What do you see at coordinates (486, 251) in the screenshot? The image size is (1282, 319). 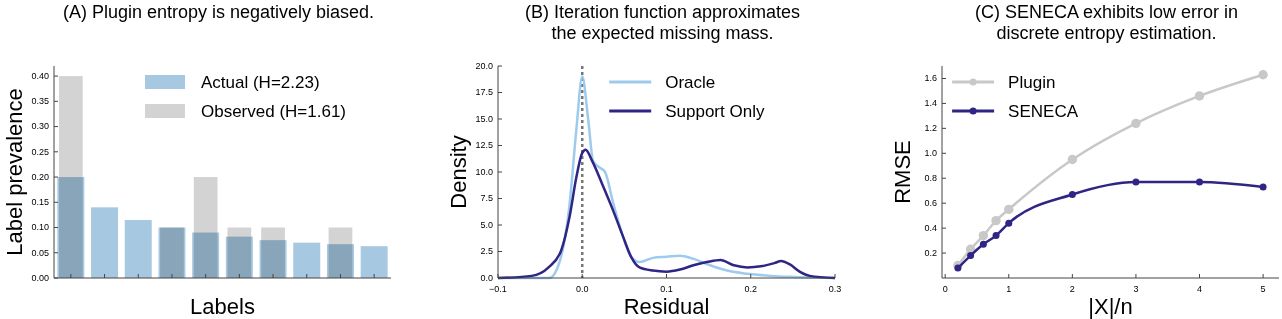 I see `y-tick-label: 2.5` at bounding box center [486, 251].